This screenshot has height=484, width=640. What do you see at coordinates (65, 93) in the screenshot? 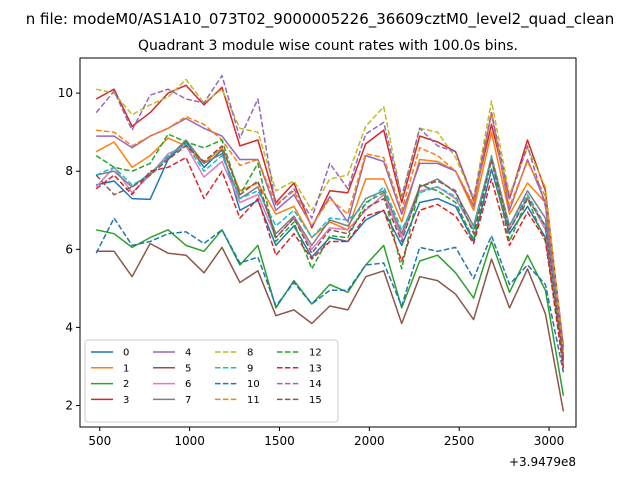
I see `y-tick-label: 10` at bounding box center [65, 93].